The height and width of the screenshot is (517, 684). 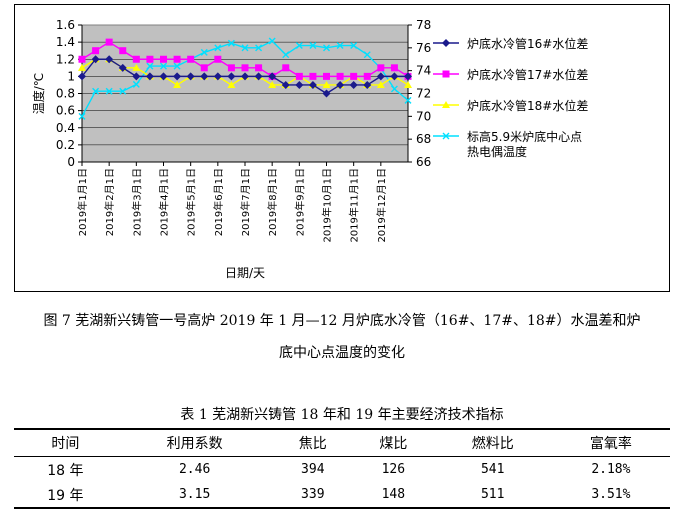 What do you see at coordinates (313, 442) in the screenshot?
I see `header-coke-ratio: 焦比` at bounding box center [313, 442].